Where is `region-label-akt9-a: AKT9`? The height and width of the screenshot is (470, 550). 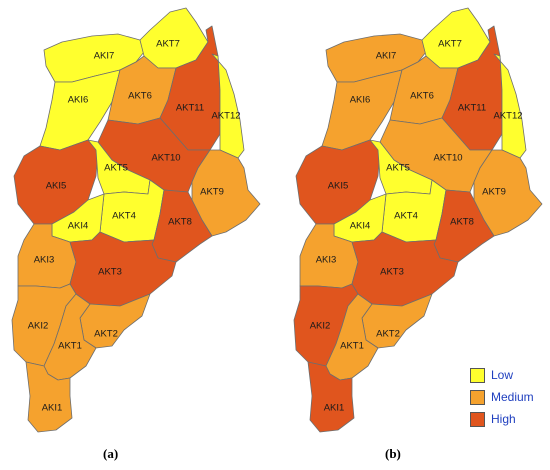
region-label-akt9-a: AKT9 is located at coordinates (212, 192).